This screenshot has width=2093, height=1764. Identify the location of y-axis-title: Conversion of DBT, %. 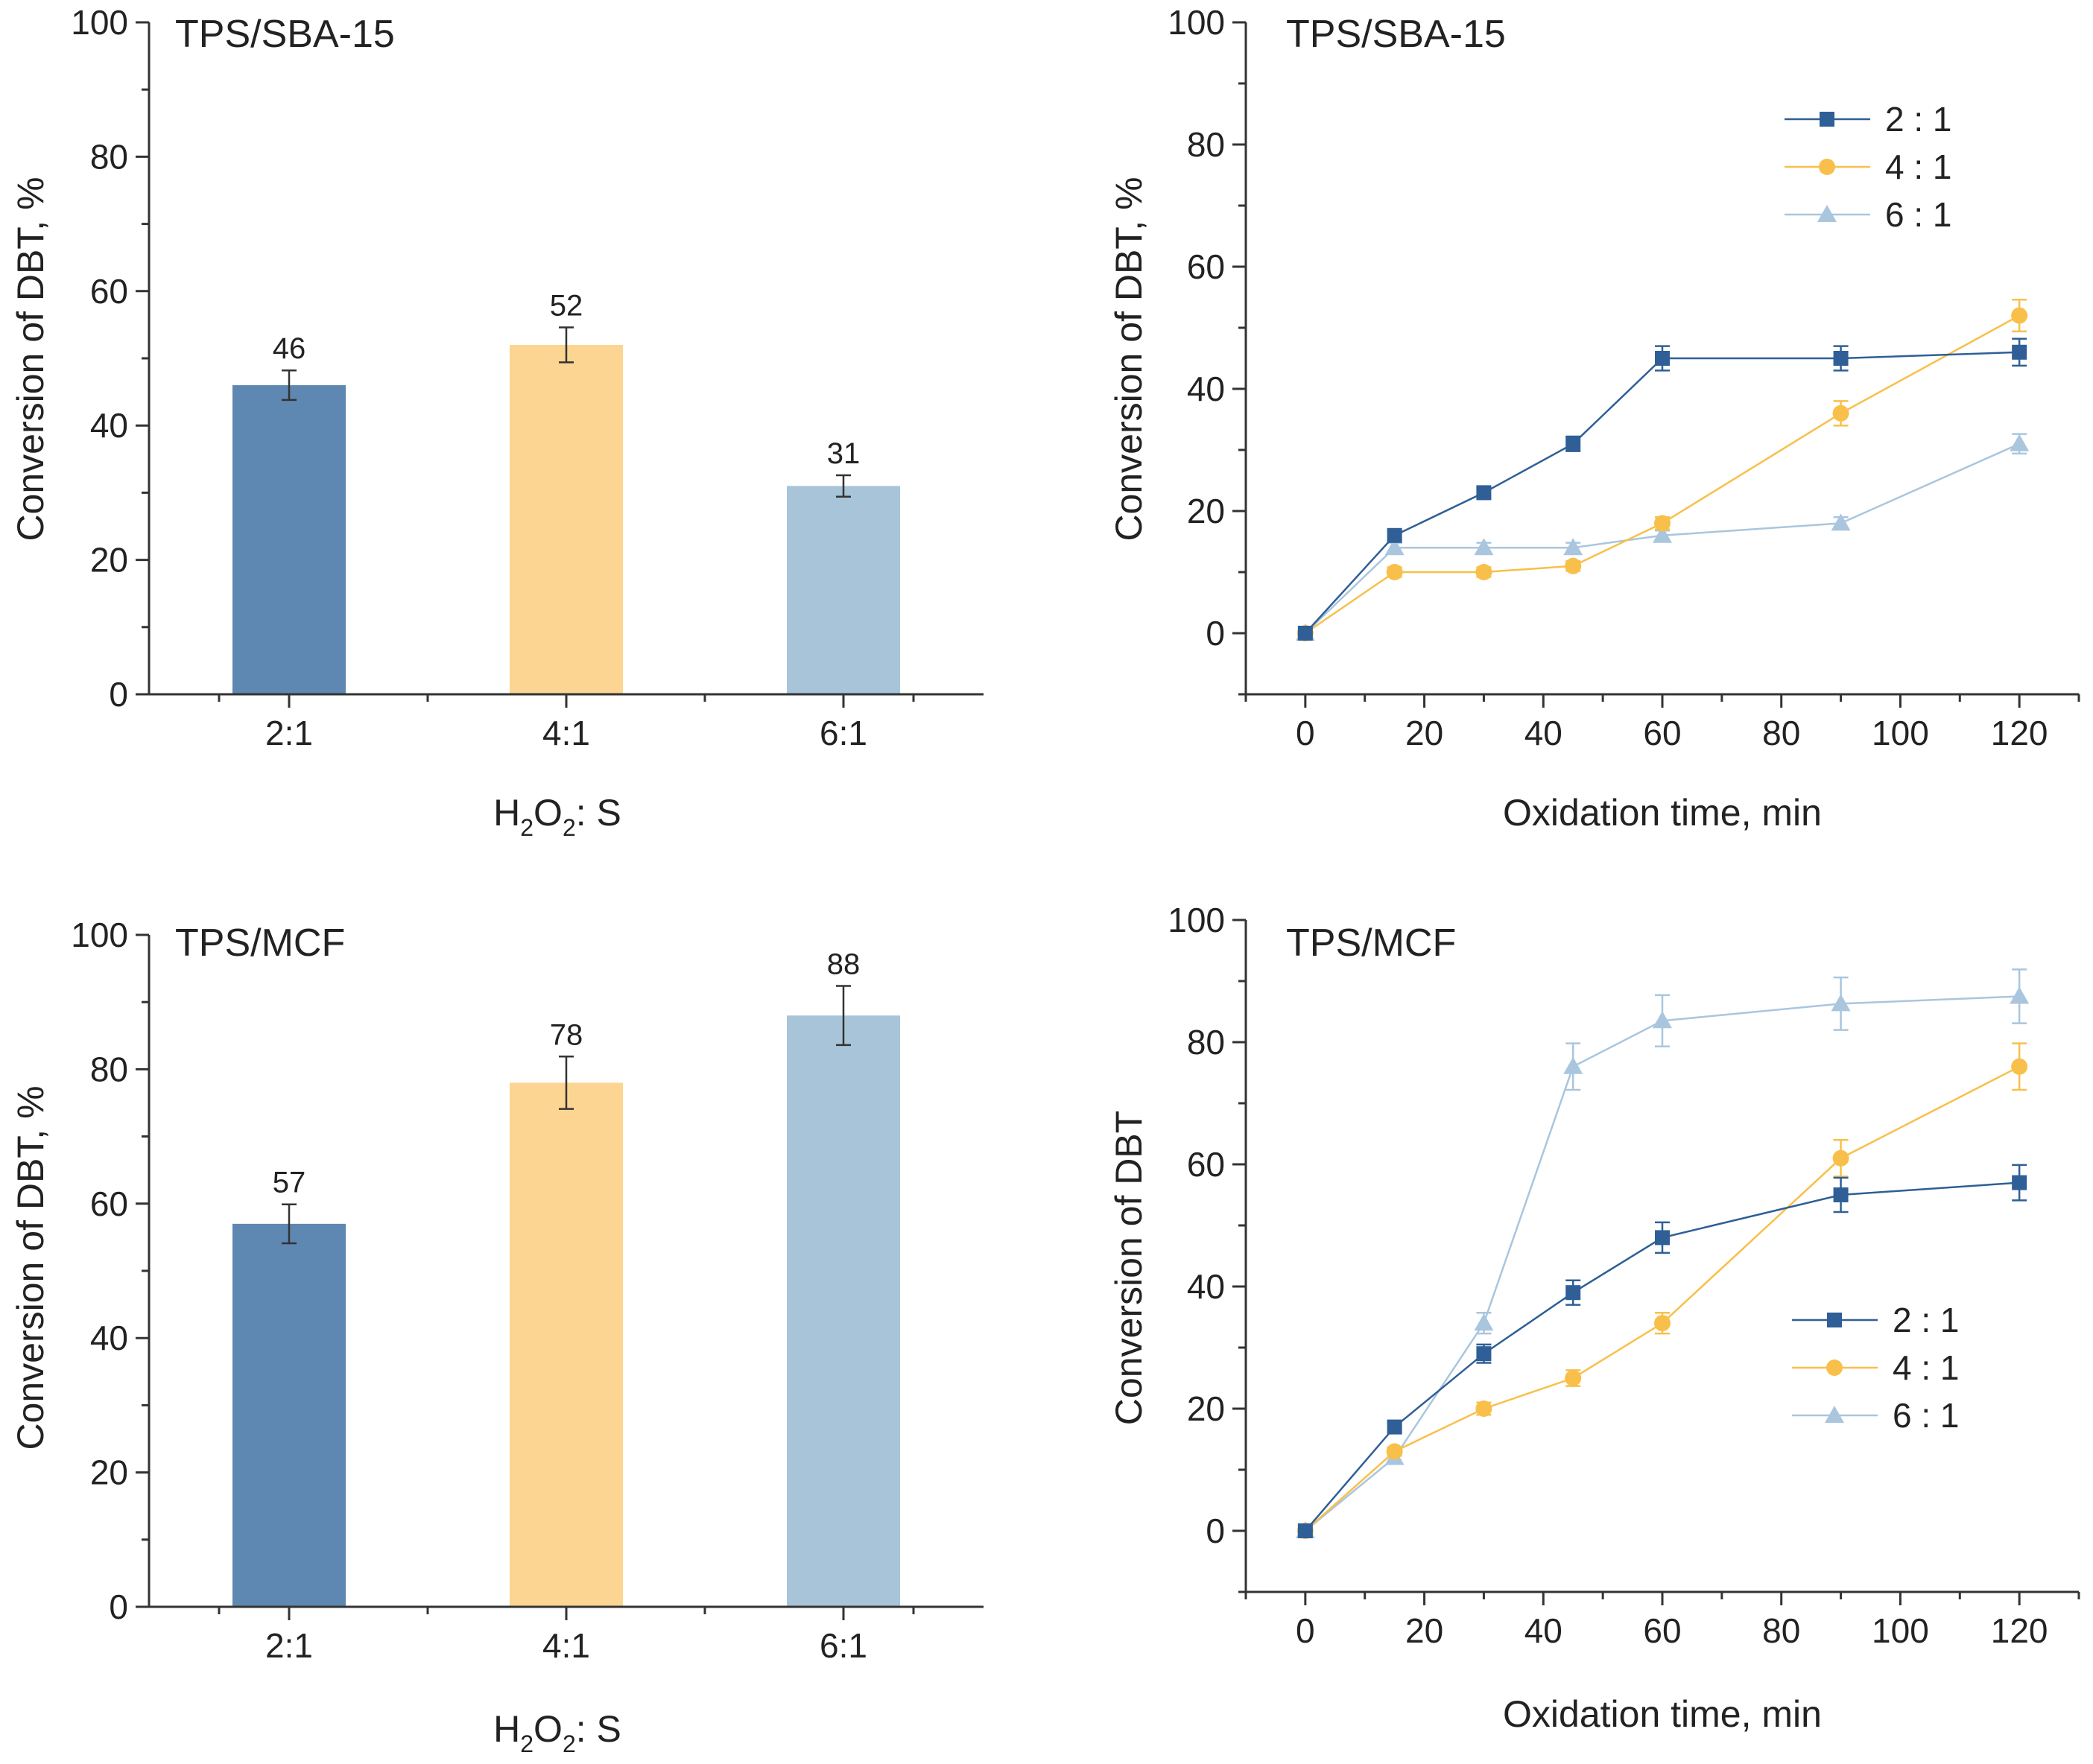
(30, 1268).